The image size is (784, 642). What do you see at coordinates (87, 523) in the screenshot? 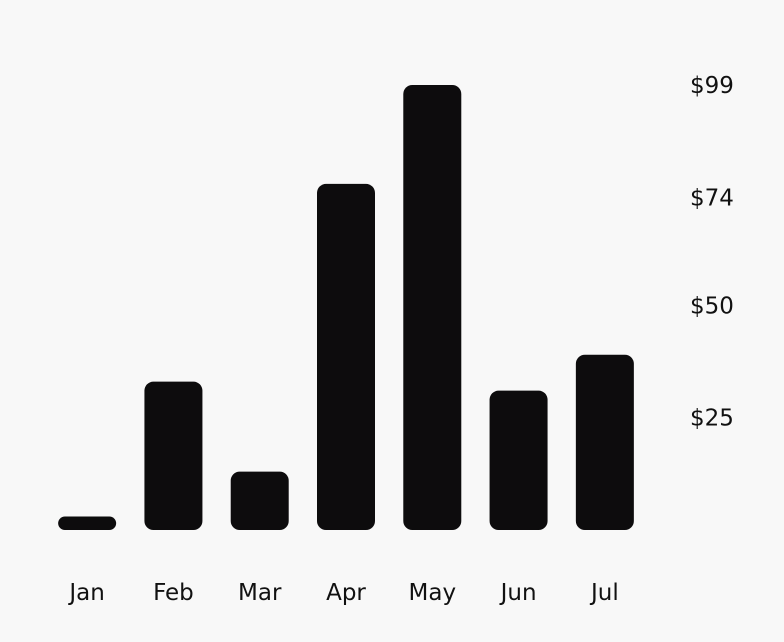
I see `bar-jan` at bounding box center [87, 523].